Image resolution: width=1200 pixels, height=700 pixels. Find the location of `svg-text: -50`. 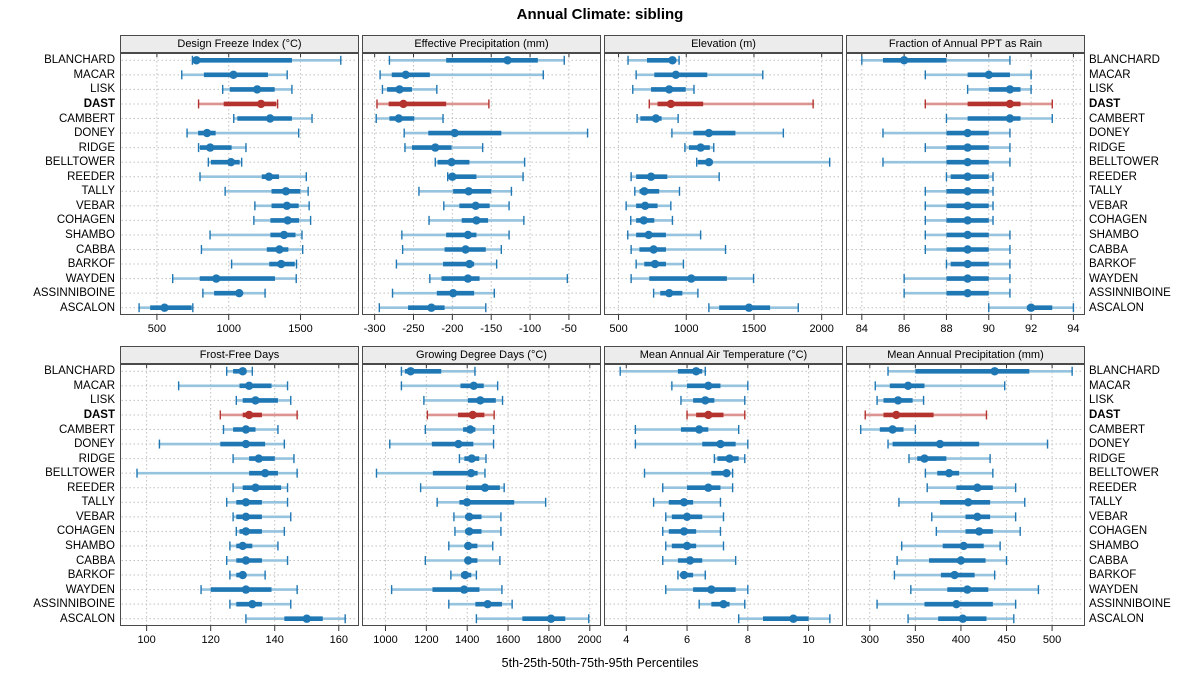

svg-text: -50 is located at coordinates (569, 329).